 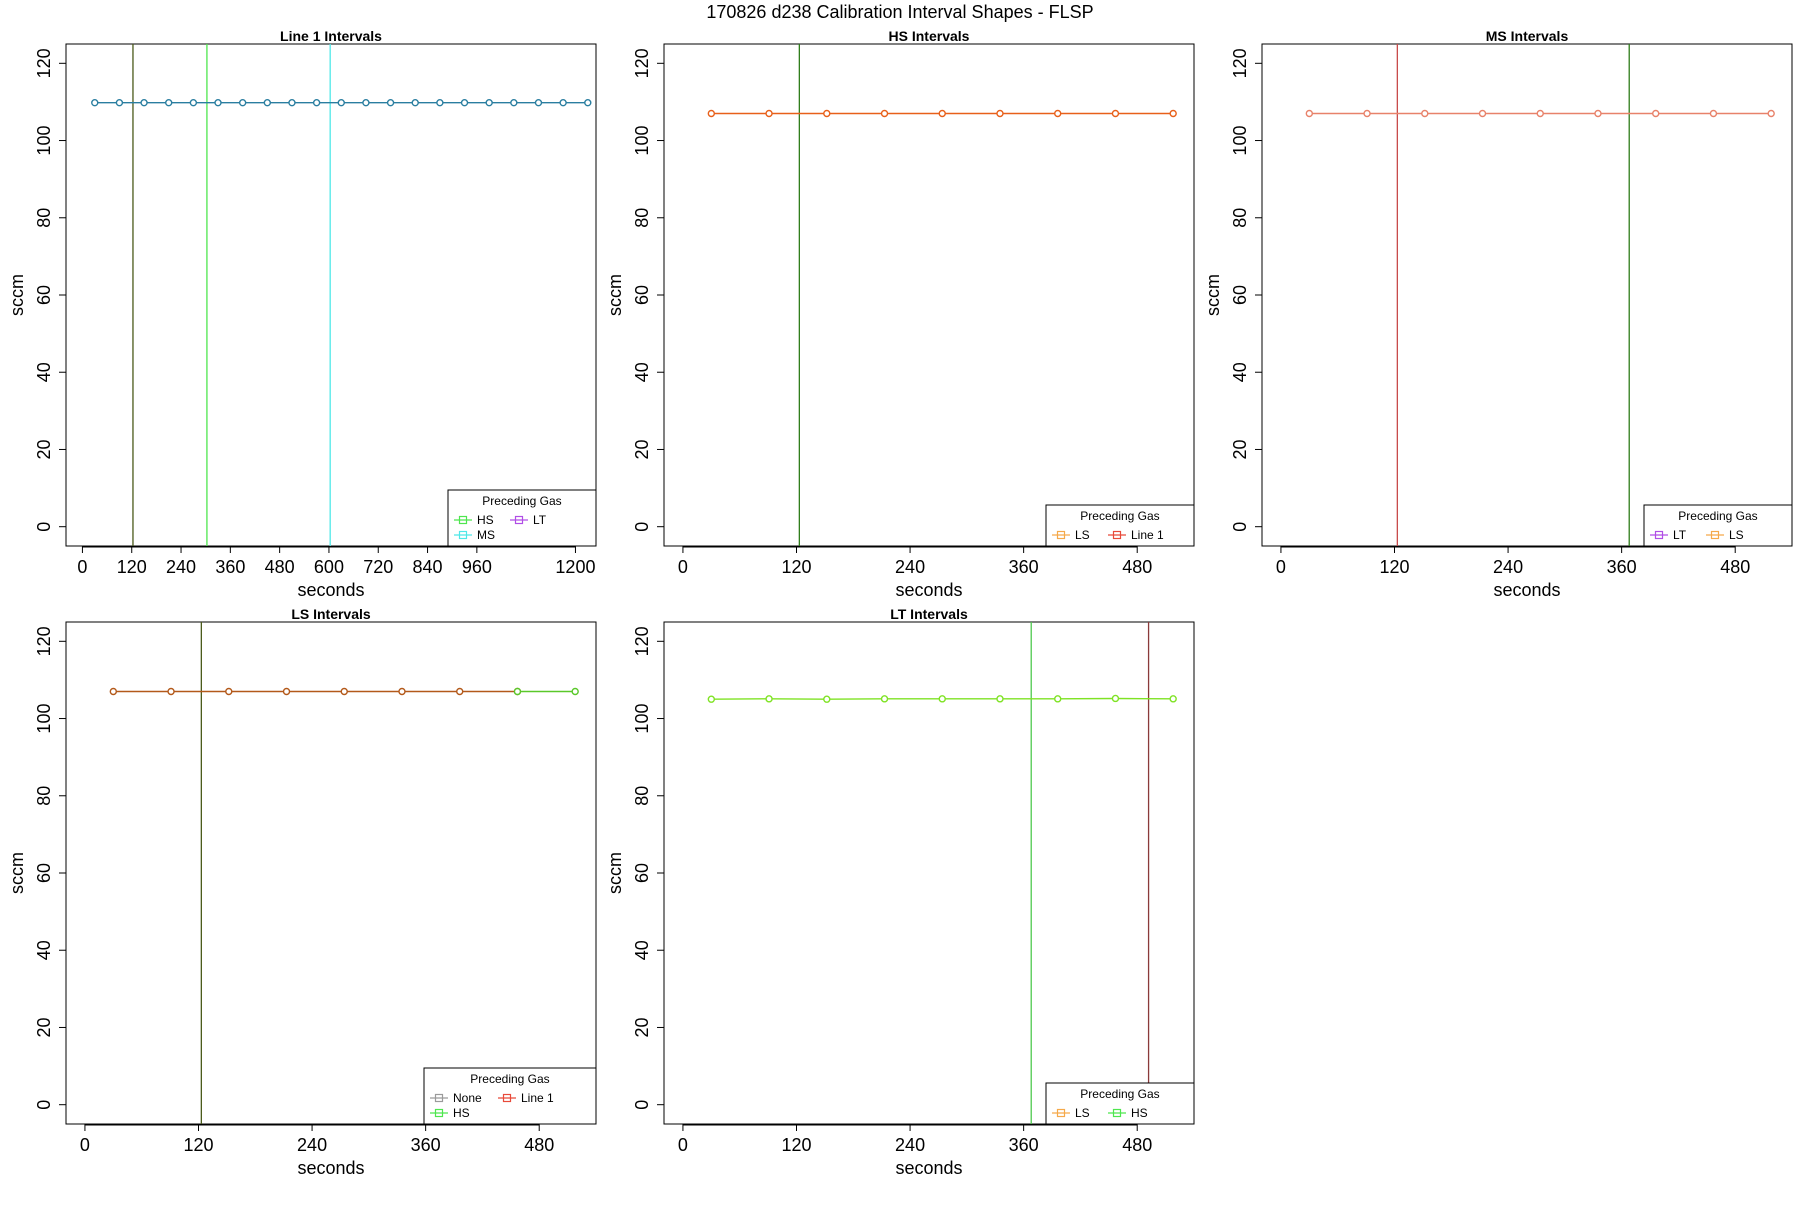 I want to click on panel-title: HS Intervals, so click(x=929, y=36).